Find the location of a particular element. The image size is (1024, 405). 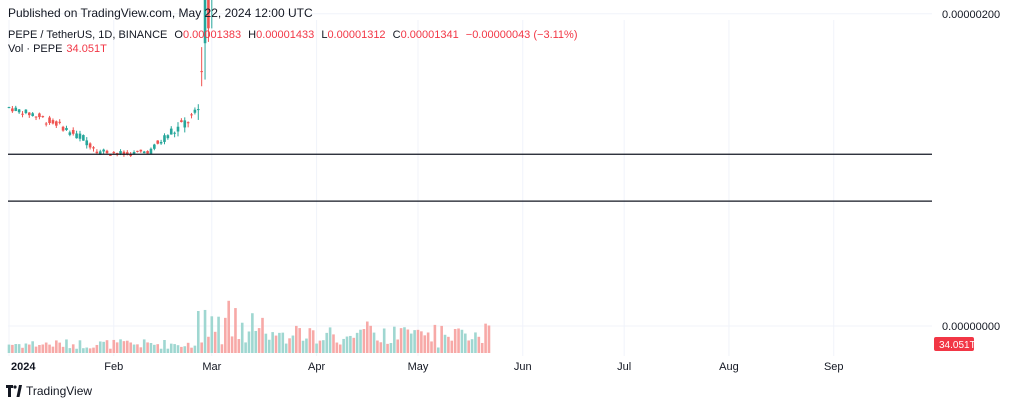

volume-legend: Vol · PEPE 34.051T is located at coordinates (57, 49).